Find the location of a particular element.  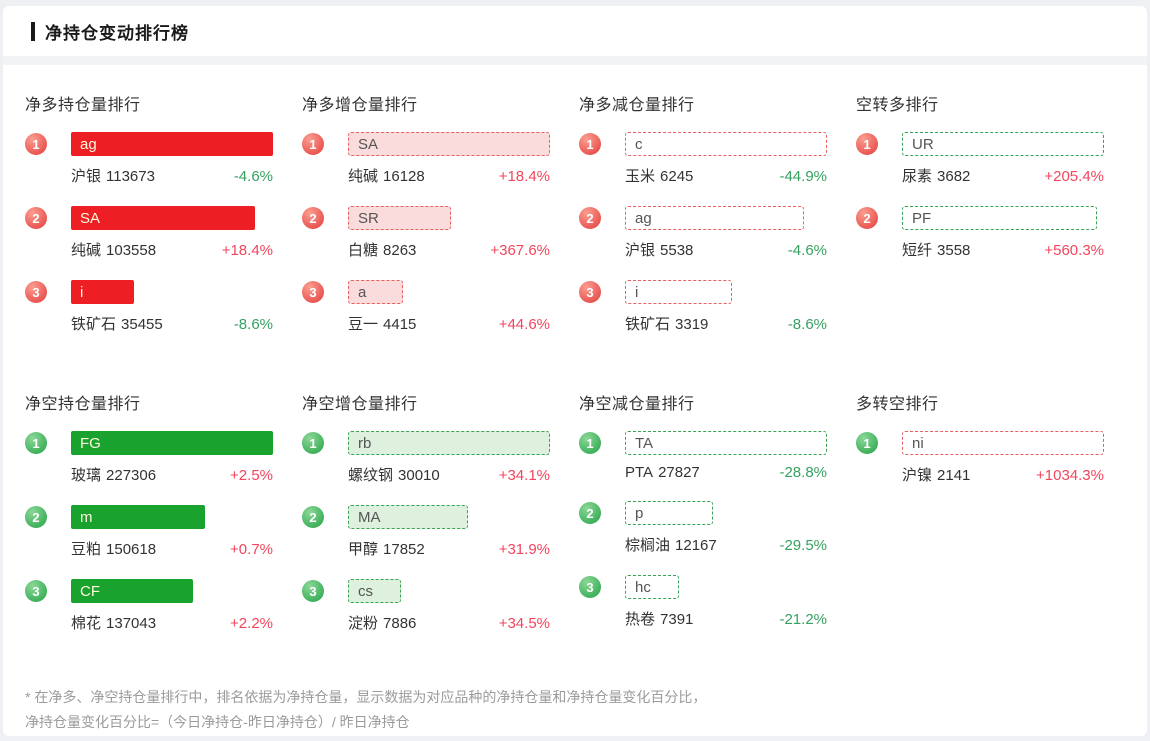

instrument-value: 113673 is located at coordinates (130, 176).